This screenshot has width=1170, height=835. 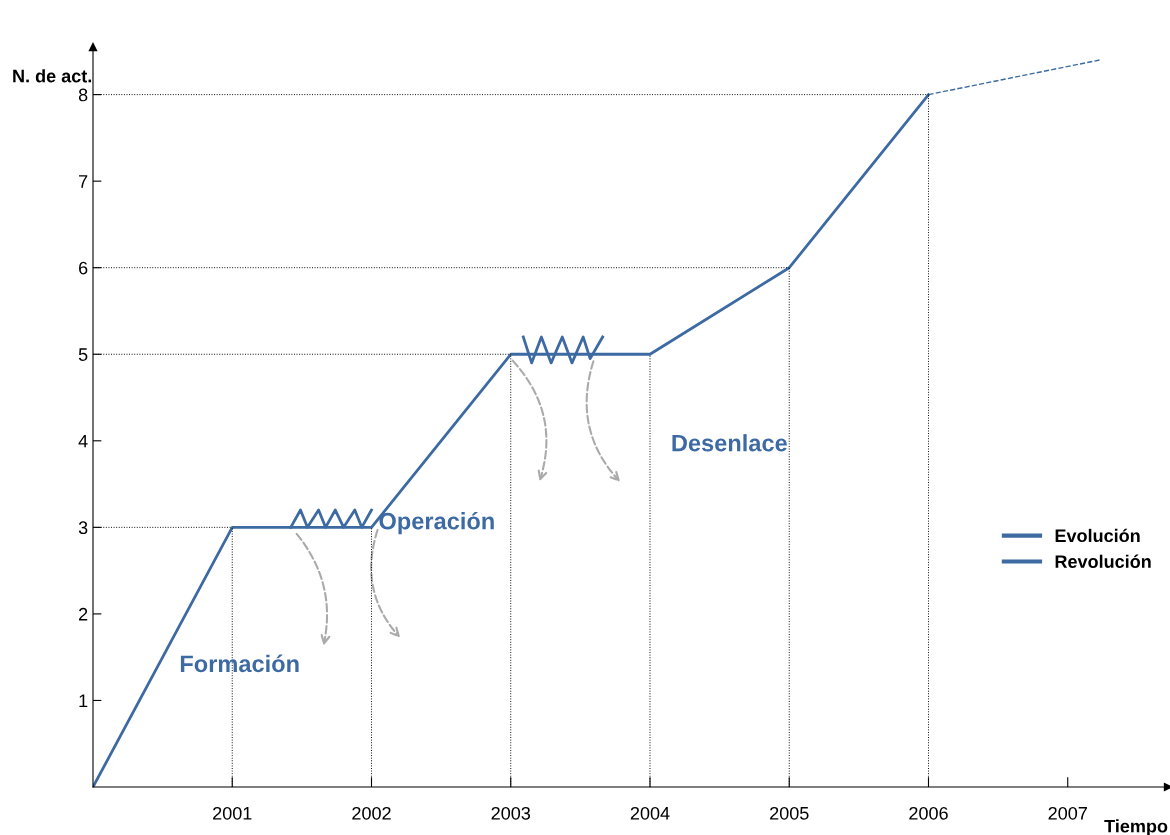 What do you see at coordinates (436, 523) in the screenshot?
I see `annotation: Operación` at bounding box center [436, 523].